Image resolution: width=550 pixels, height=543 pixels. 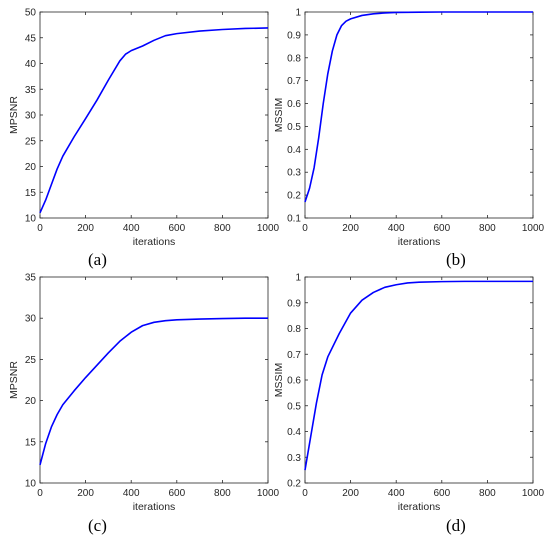 I want to click on y-tick-label: 40, so click(x=31, y=64).